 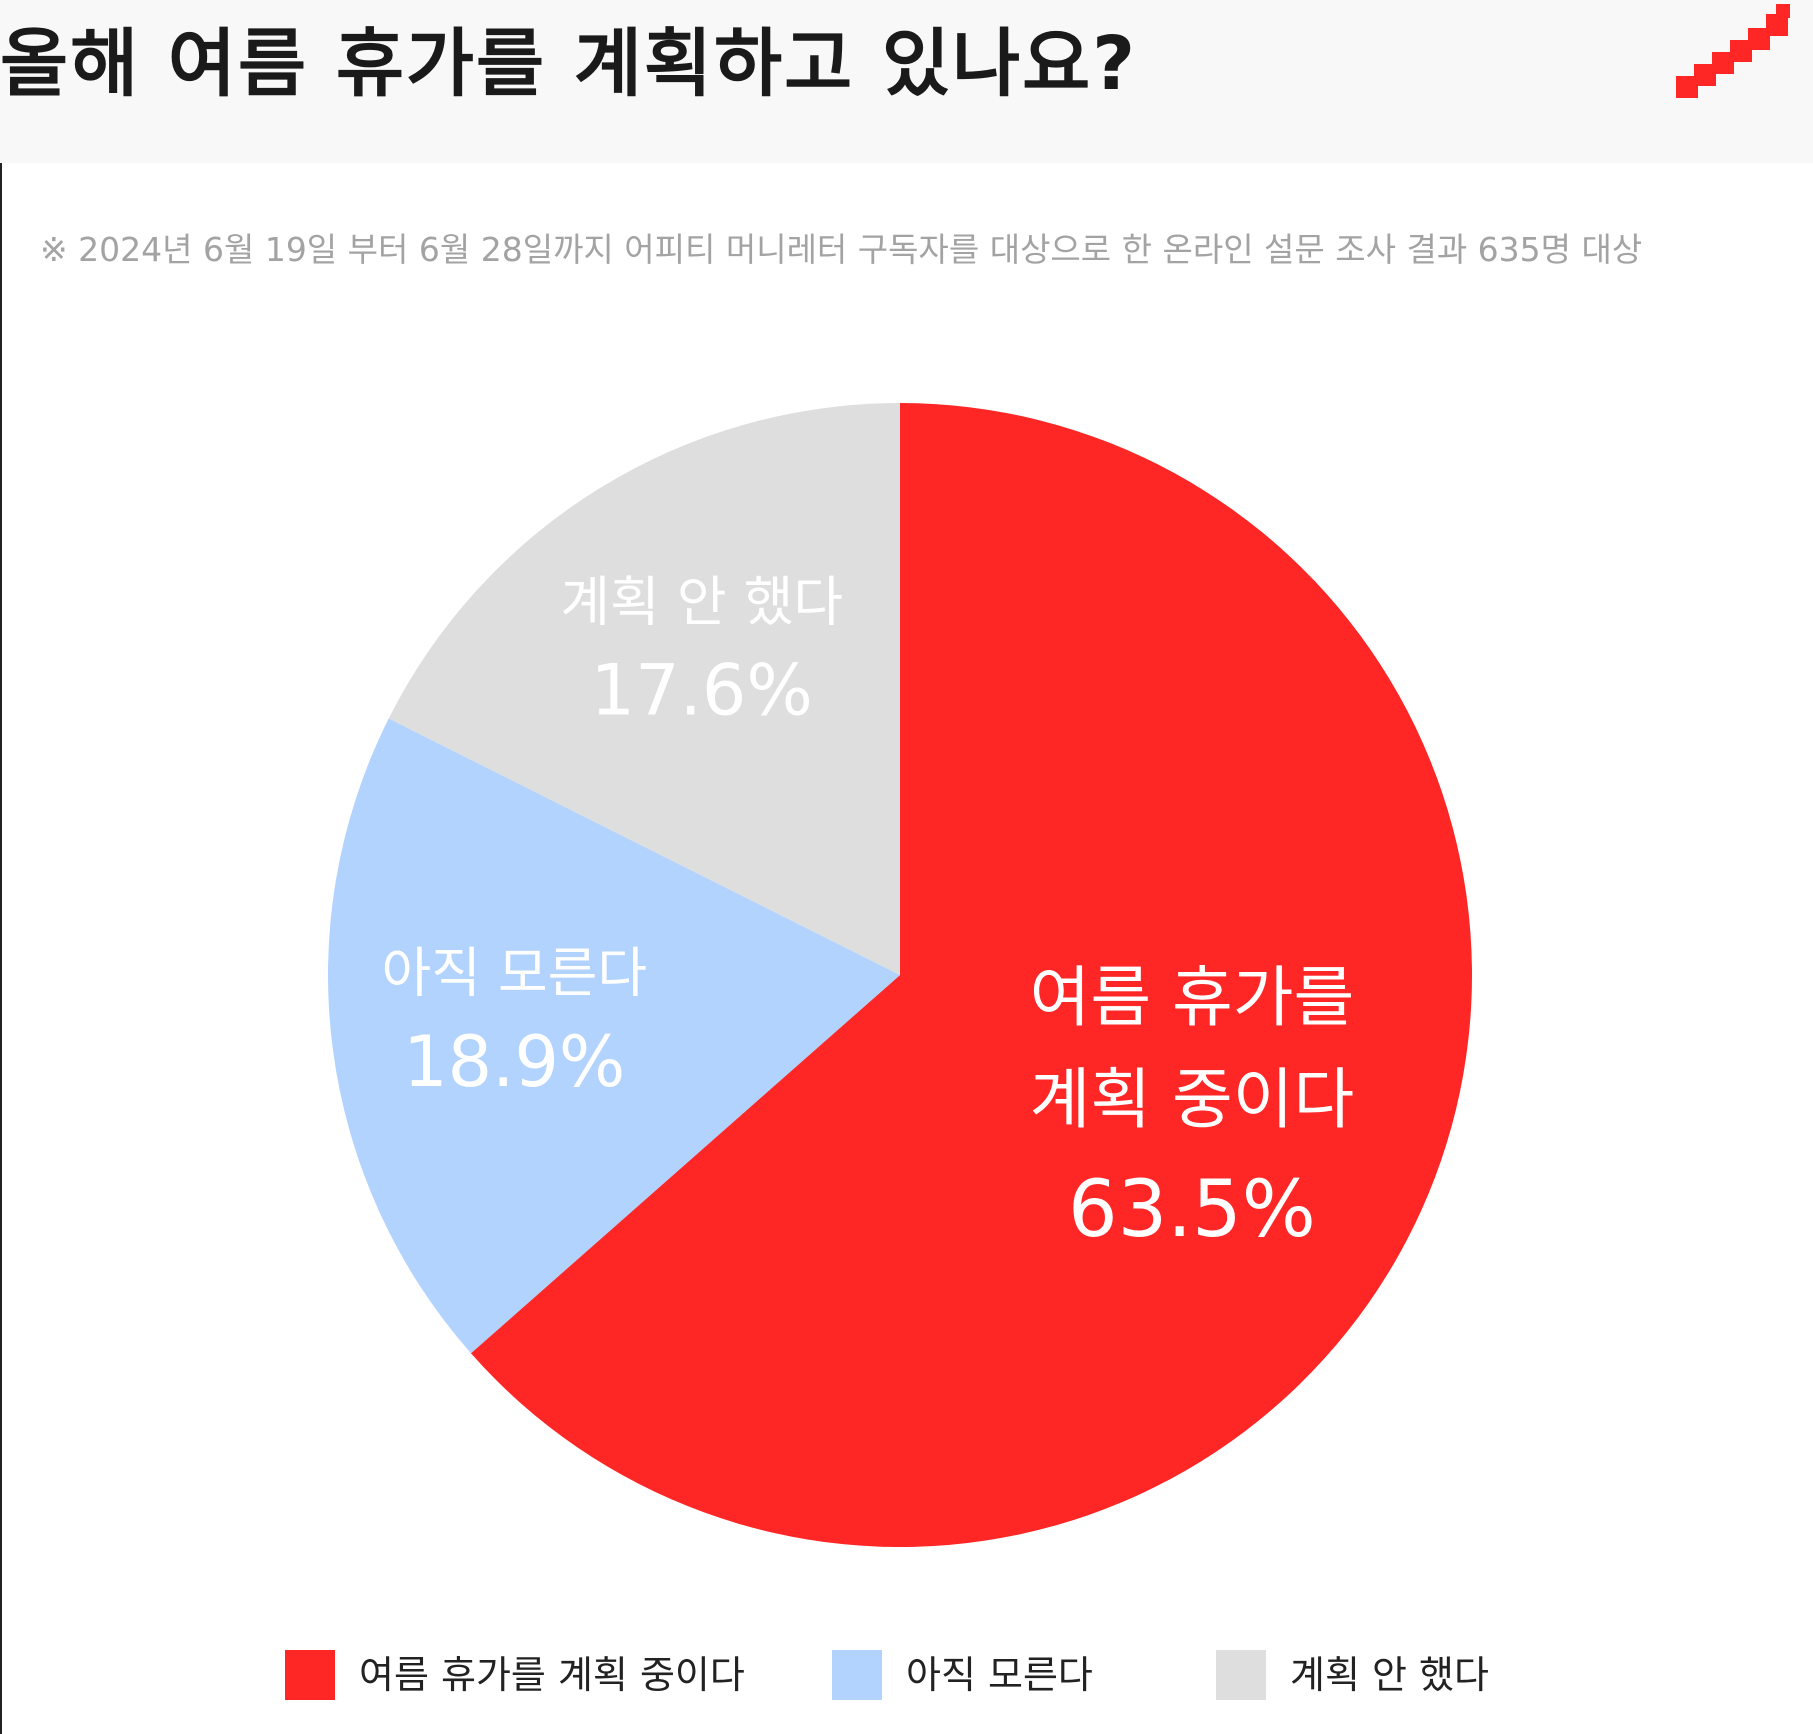 I want to click on slice-value-label: 18.9%, so click(x=514, y=1062).